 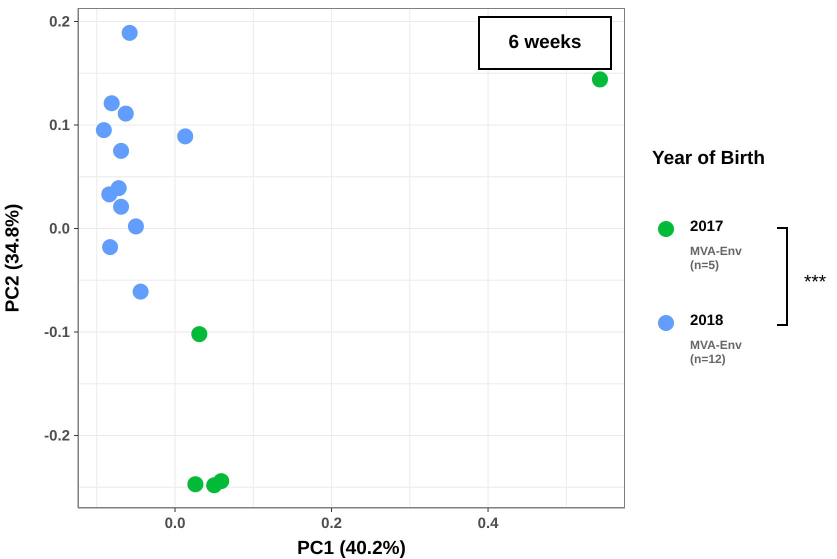 I want to click on text-box: 6 weeks, so click(x=545, y=43).